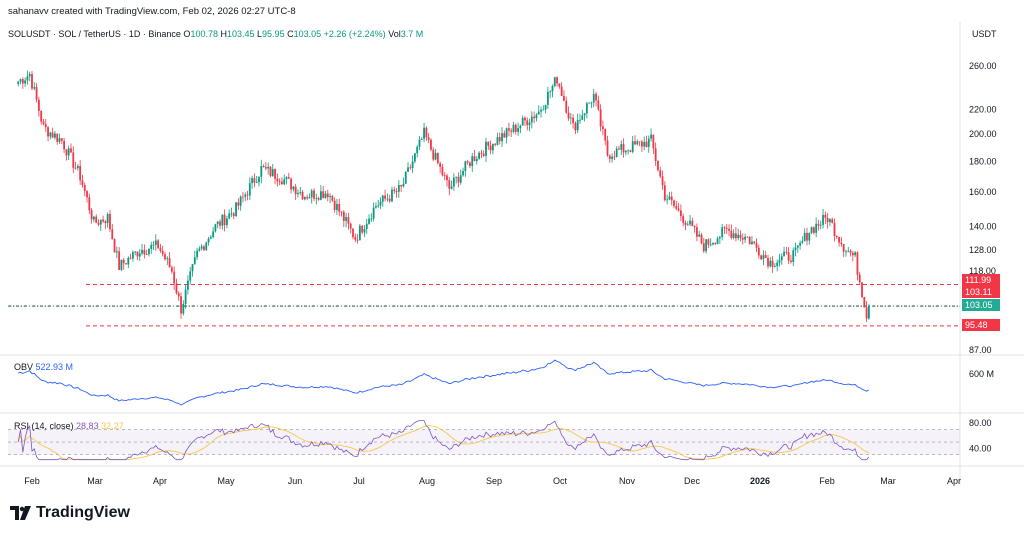 This screenshot has width=1024, height=536. What do you see at coordinates (307, 34) in the screenshot?
I see `close-value: 103.05` at bounding box center [307, 34].